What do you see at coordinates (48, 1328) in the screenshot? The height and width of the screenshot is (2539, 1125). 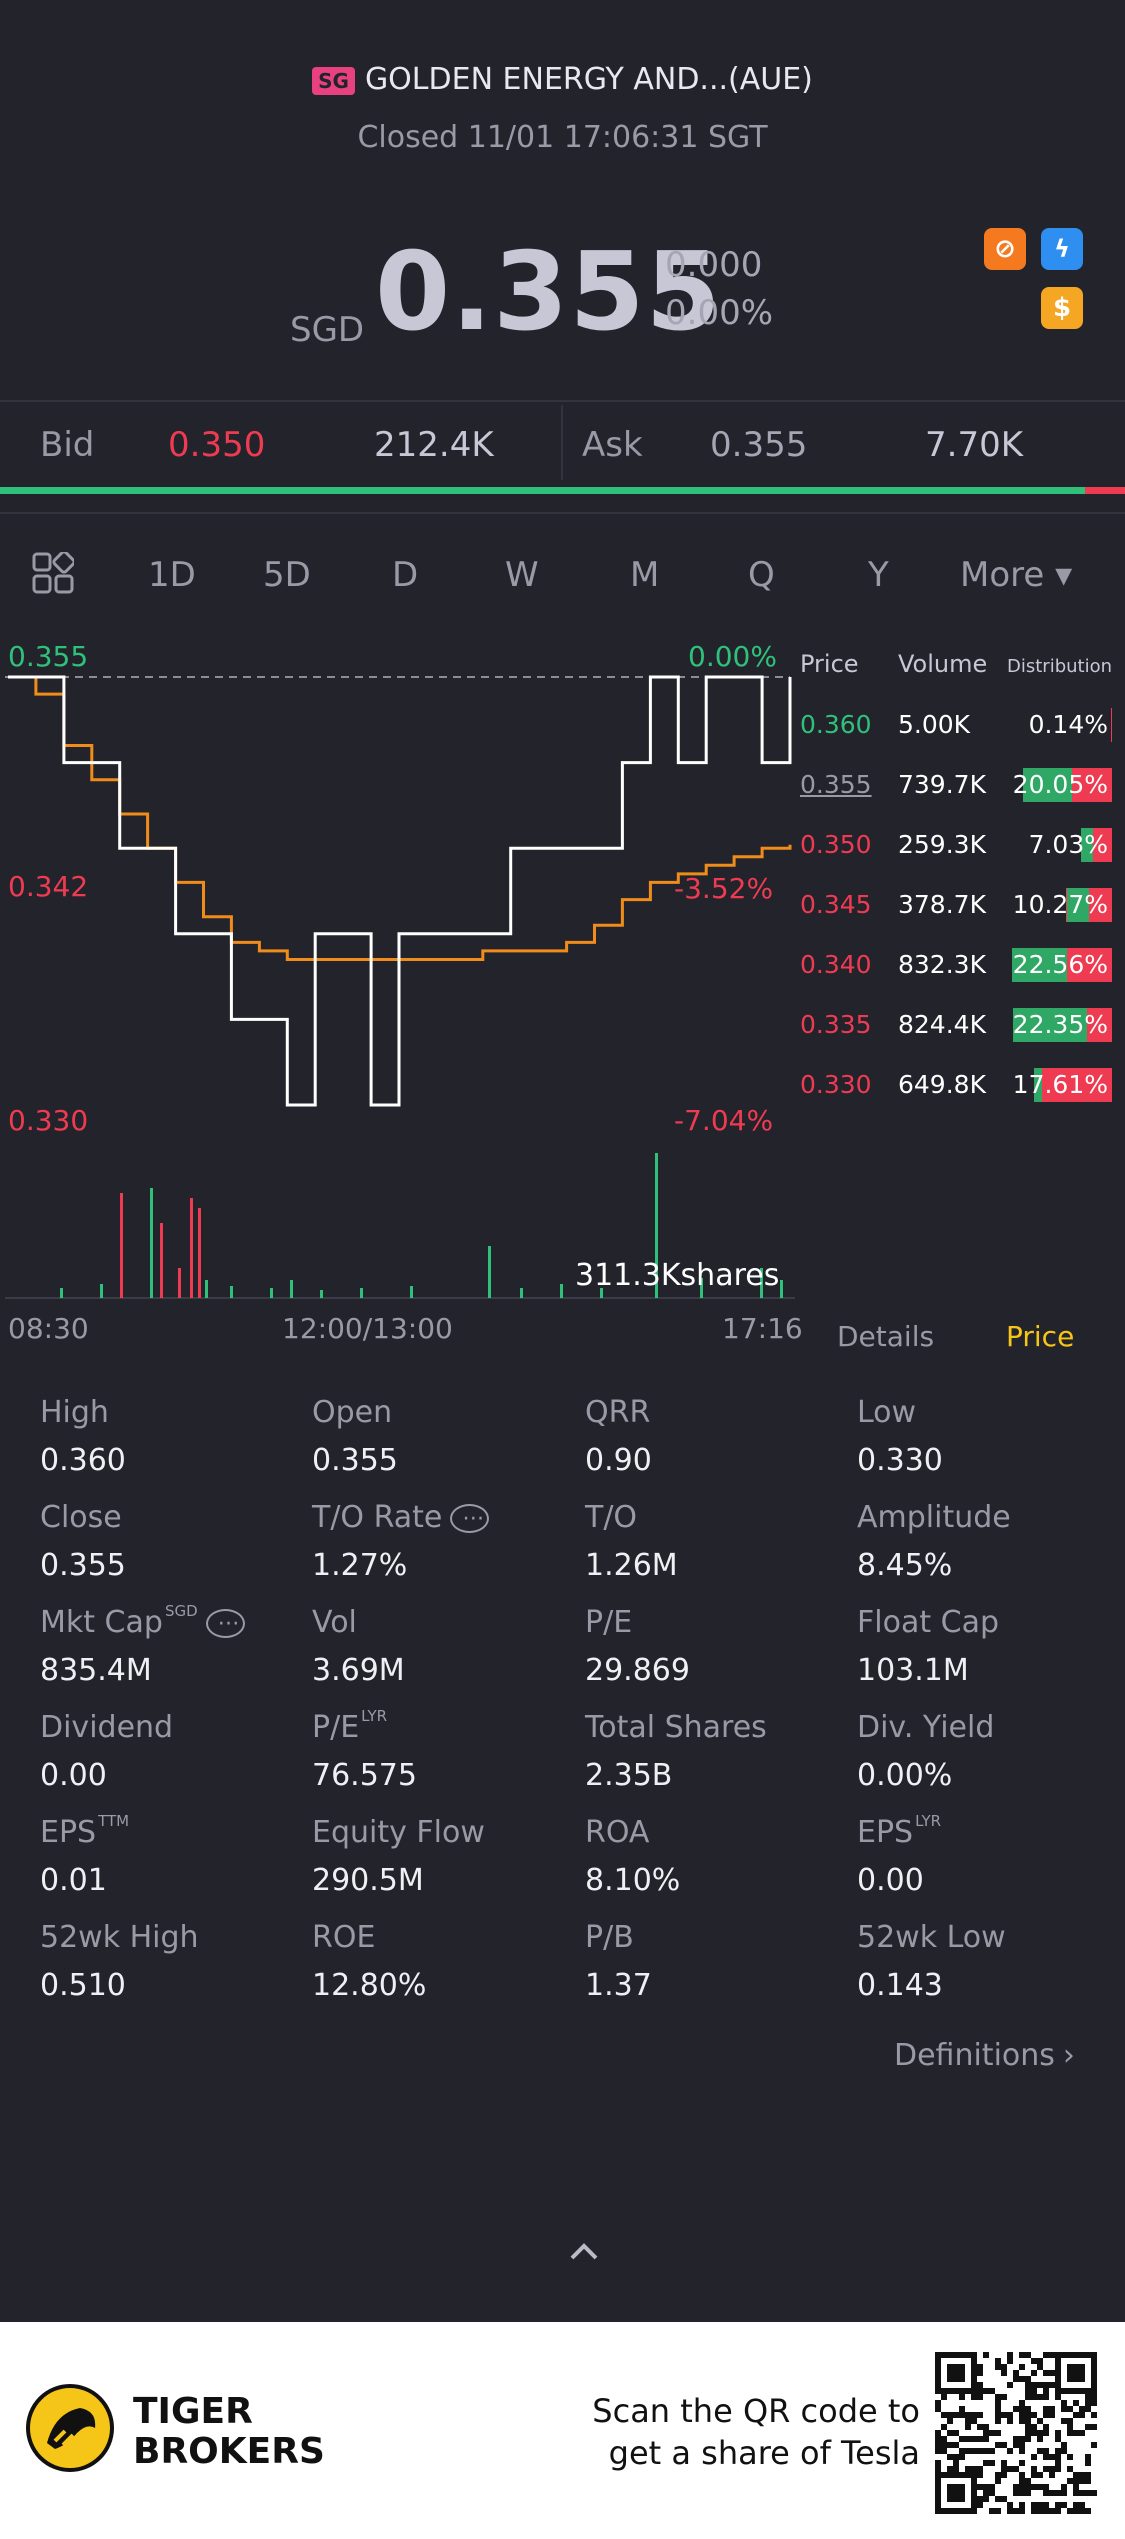 I see `time-start: 08:30` at bounding box center [48, 1328].